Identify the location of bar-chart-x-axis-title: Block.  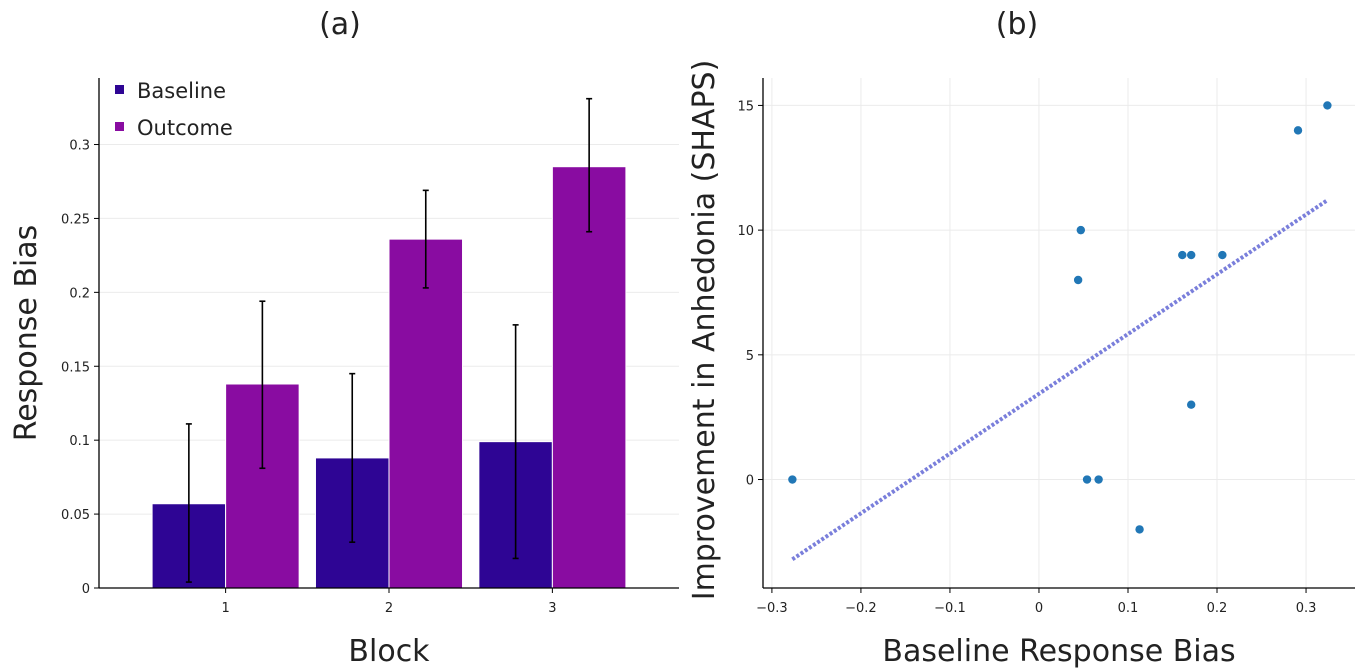
(389, 651).